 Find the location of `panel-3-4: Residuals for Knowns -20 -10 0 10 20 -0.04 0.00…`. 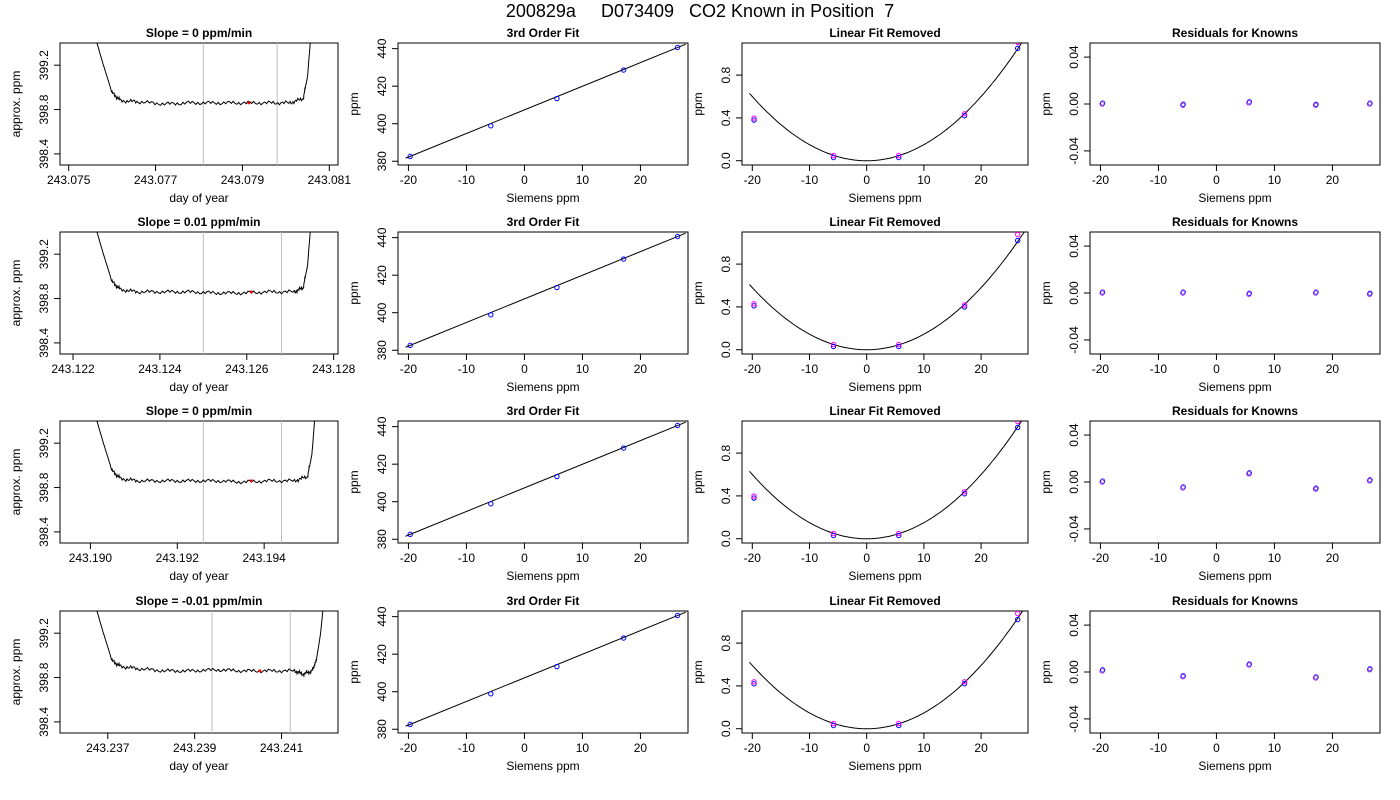

panel-3-4: Residuals for Knowns -20 -10 0 10 20 -0.04 0.00… is located at coordinates (1210, 493).